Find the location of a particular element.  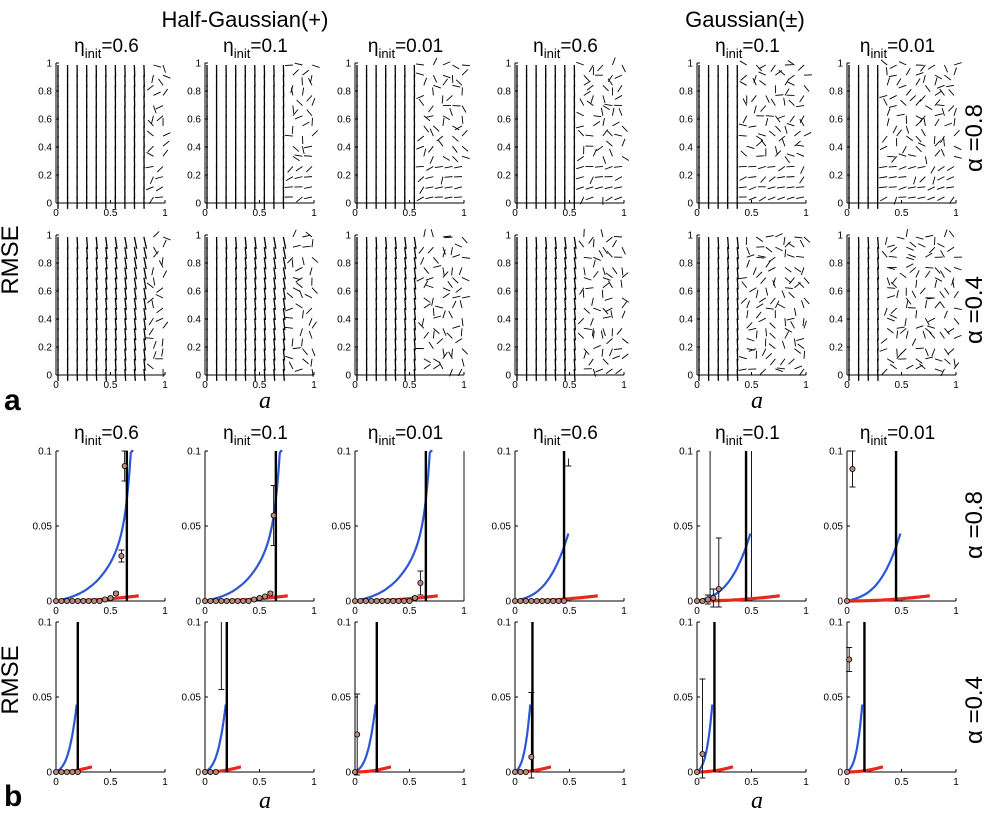

rmse-panel: 0 0.05 0.1 0 0.5 1 is located at coordinates (560, 532).